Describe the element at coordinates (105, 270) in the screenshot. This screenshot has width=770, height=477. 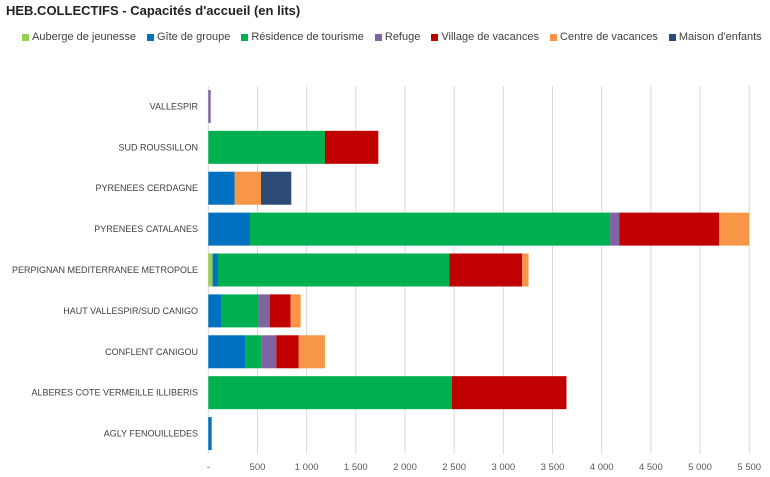
I see `category-label: PERPIGNAN MEDITERRANEE METROPOLE` at that location.